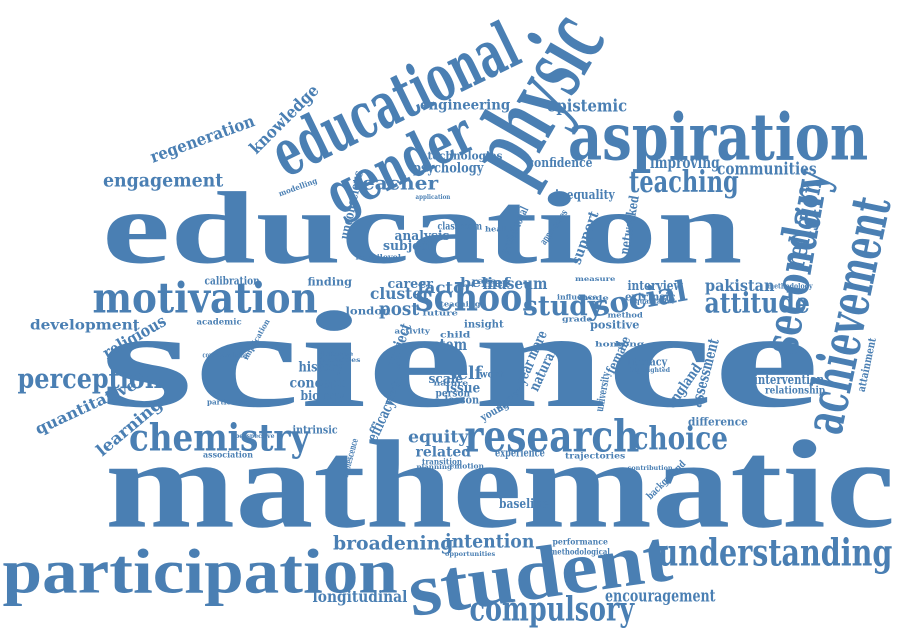  Describe the element at coordinates (560, 163) in the screenshot. I see `cloud-word-confidence: confidence` at that location.